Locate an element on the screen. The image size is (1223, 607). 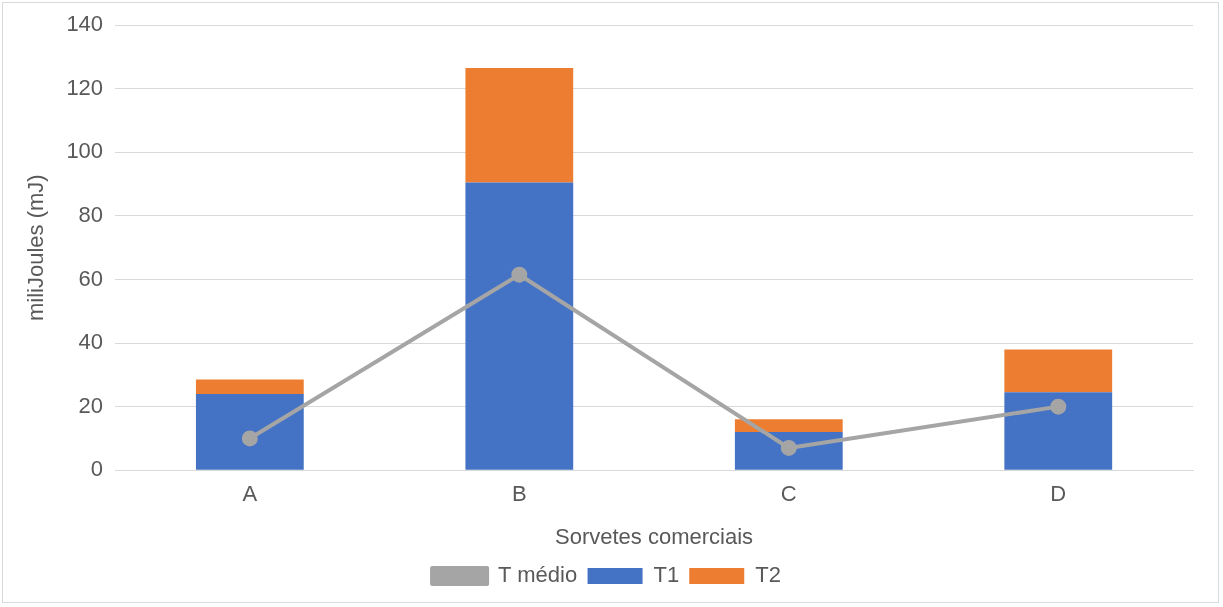
x-tick-label: C is located at coordinates (788, 494).